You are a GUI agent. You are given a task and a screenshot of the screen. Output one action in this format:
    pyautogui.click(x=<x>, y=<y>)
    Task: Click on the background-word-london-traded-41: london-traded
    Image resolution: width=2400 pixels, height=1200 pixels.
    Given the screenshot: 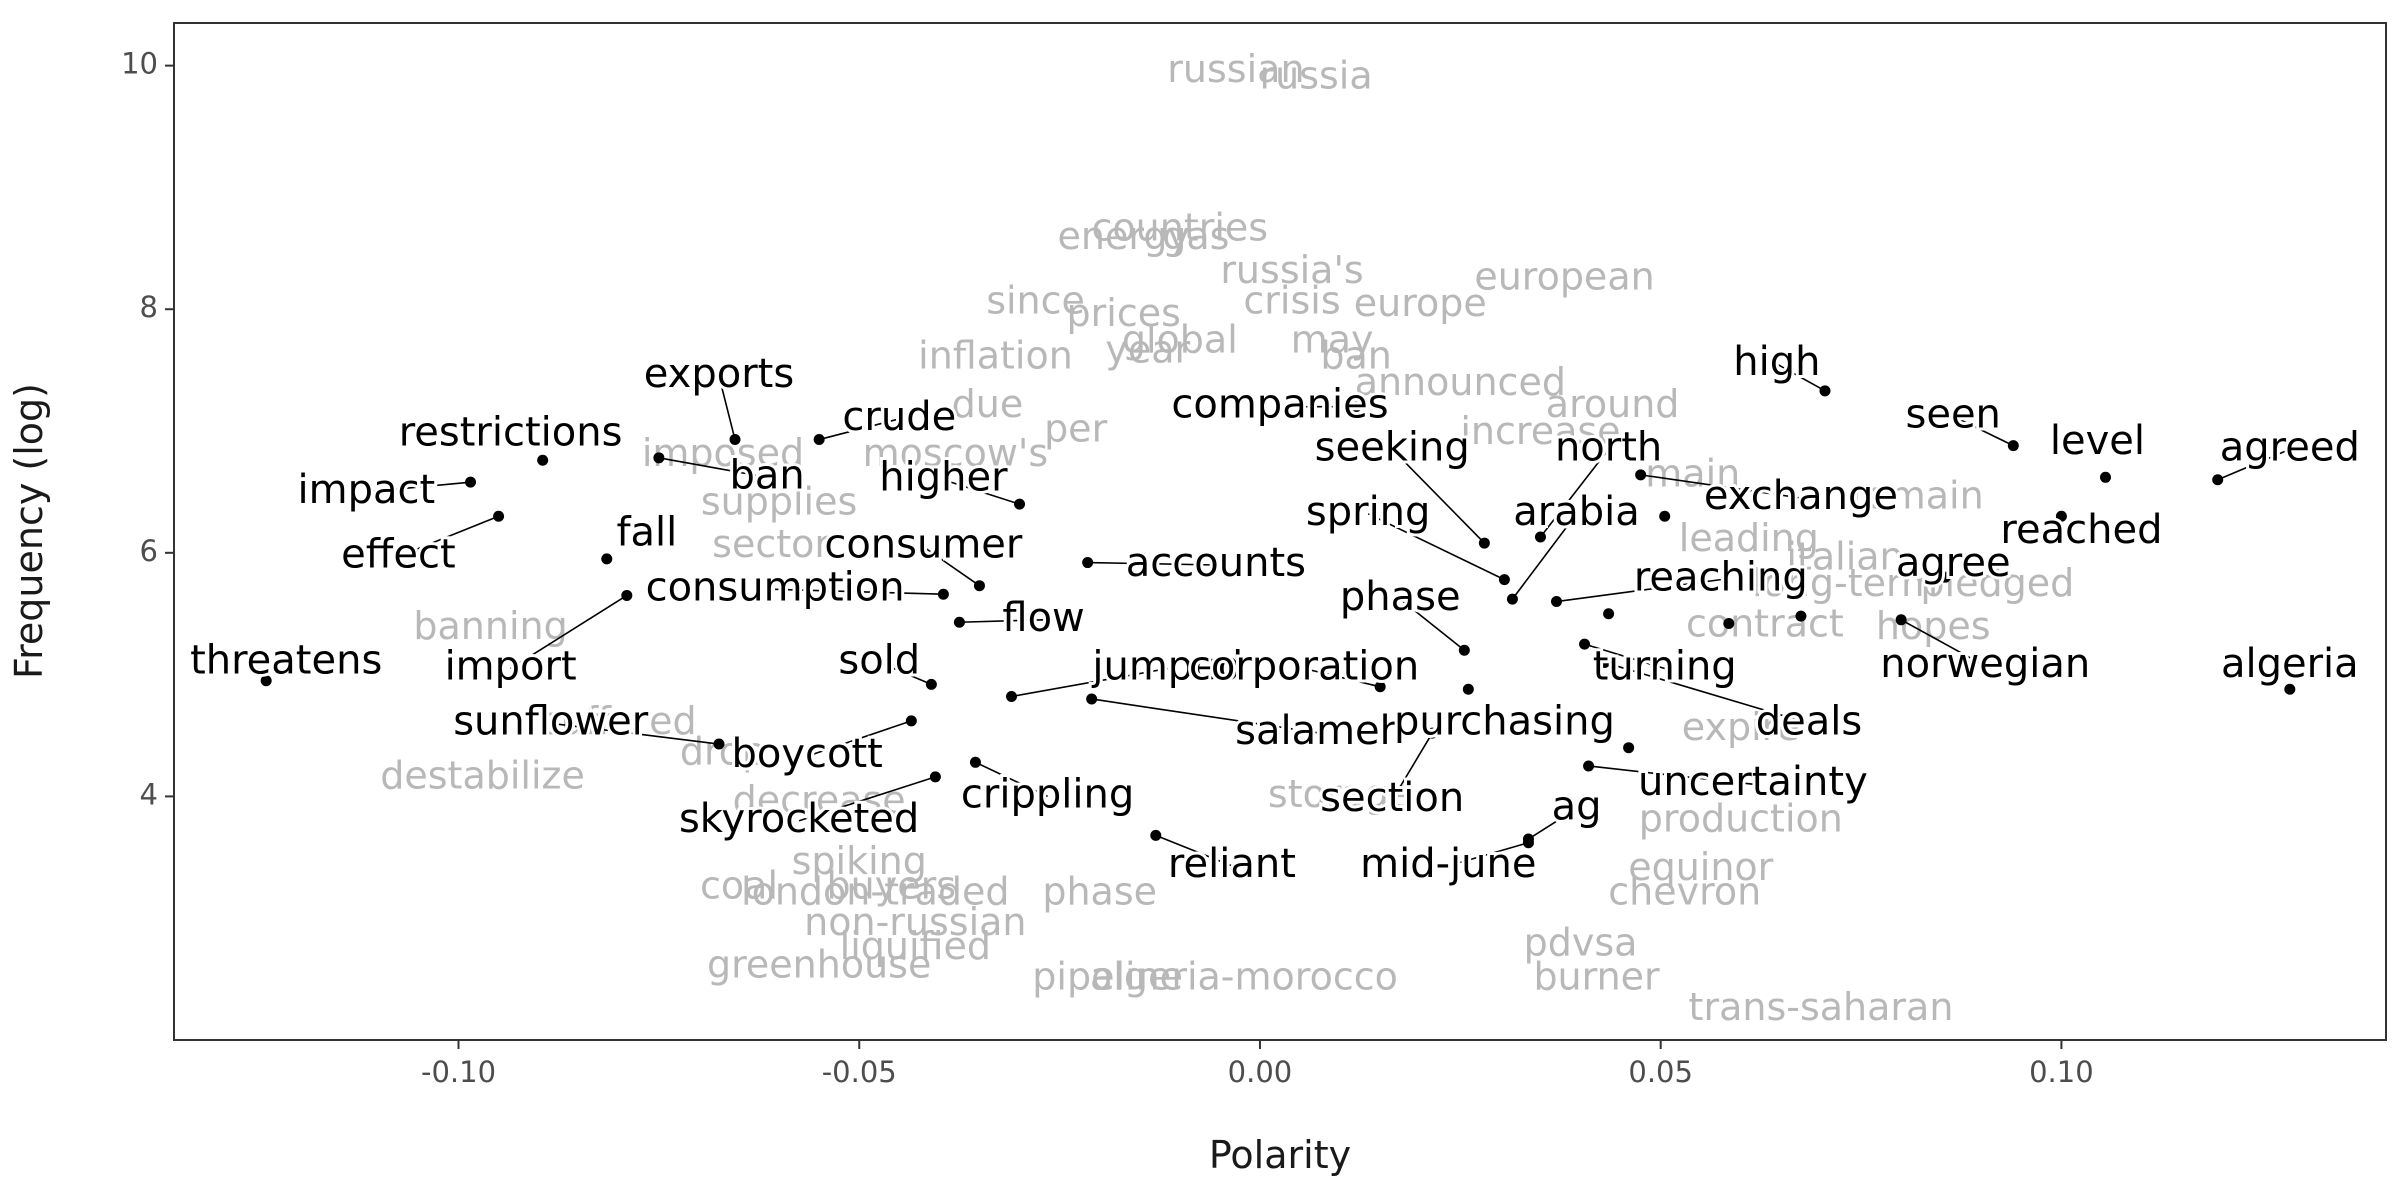 What is the action you would take?
    pyautogui.click(x=875, y=891)
    